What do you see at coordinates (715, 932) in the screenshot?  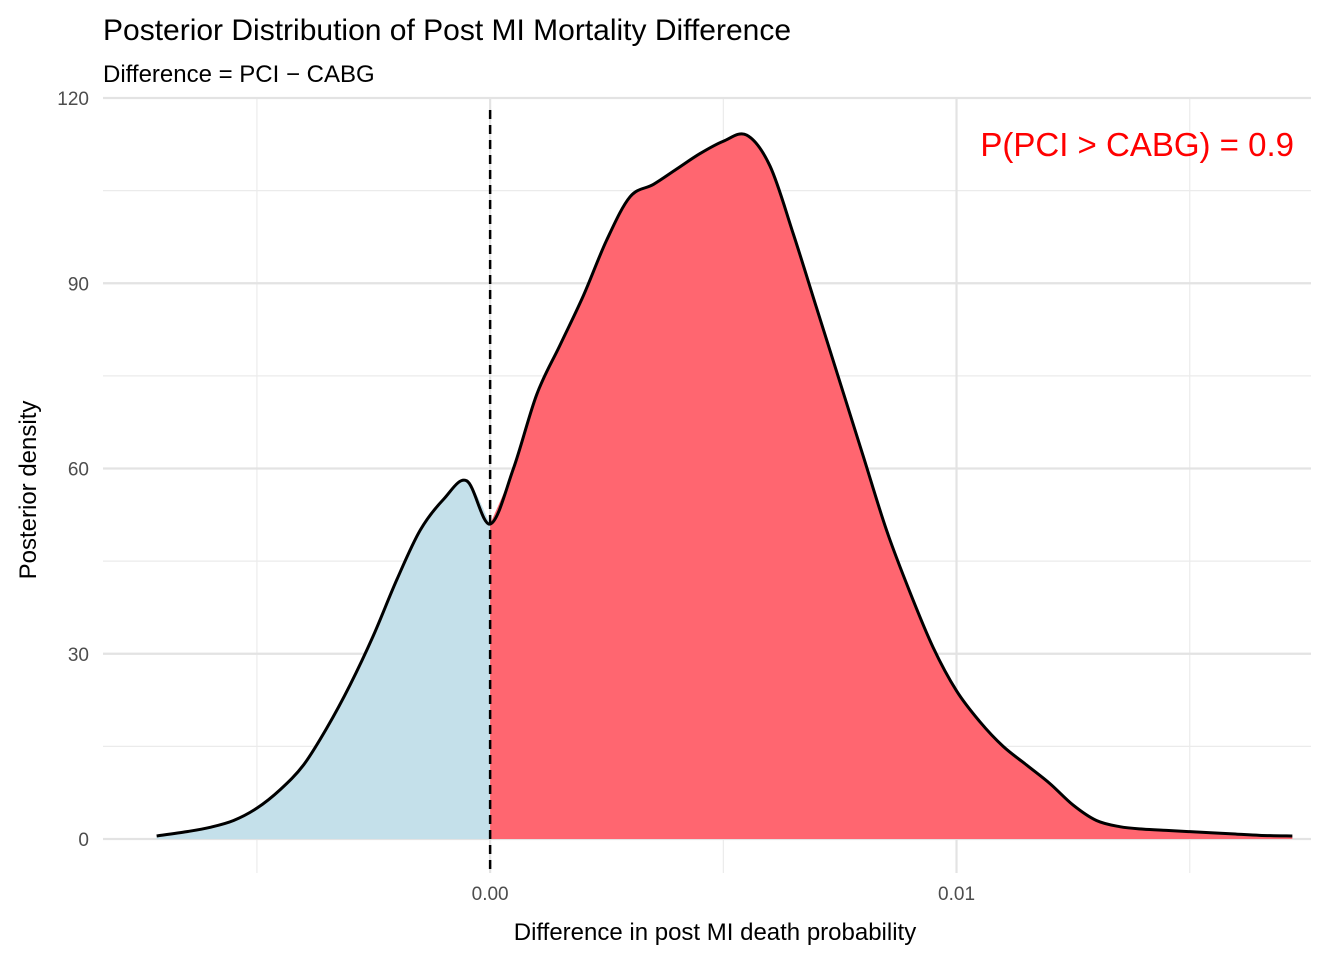 I see `x-axis-label: Difference in post MI death probability` at bounding box center [715, 932].